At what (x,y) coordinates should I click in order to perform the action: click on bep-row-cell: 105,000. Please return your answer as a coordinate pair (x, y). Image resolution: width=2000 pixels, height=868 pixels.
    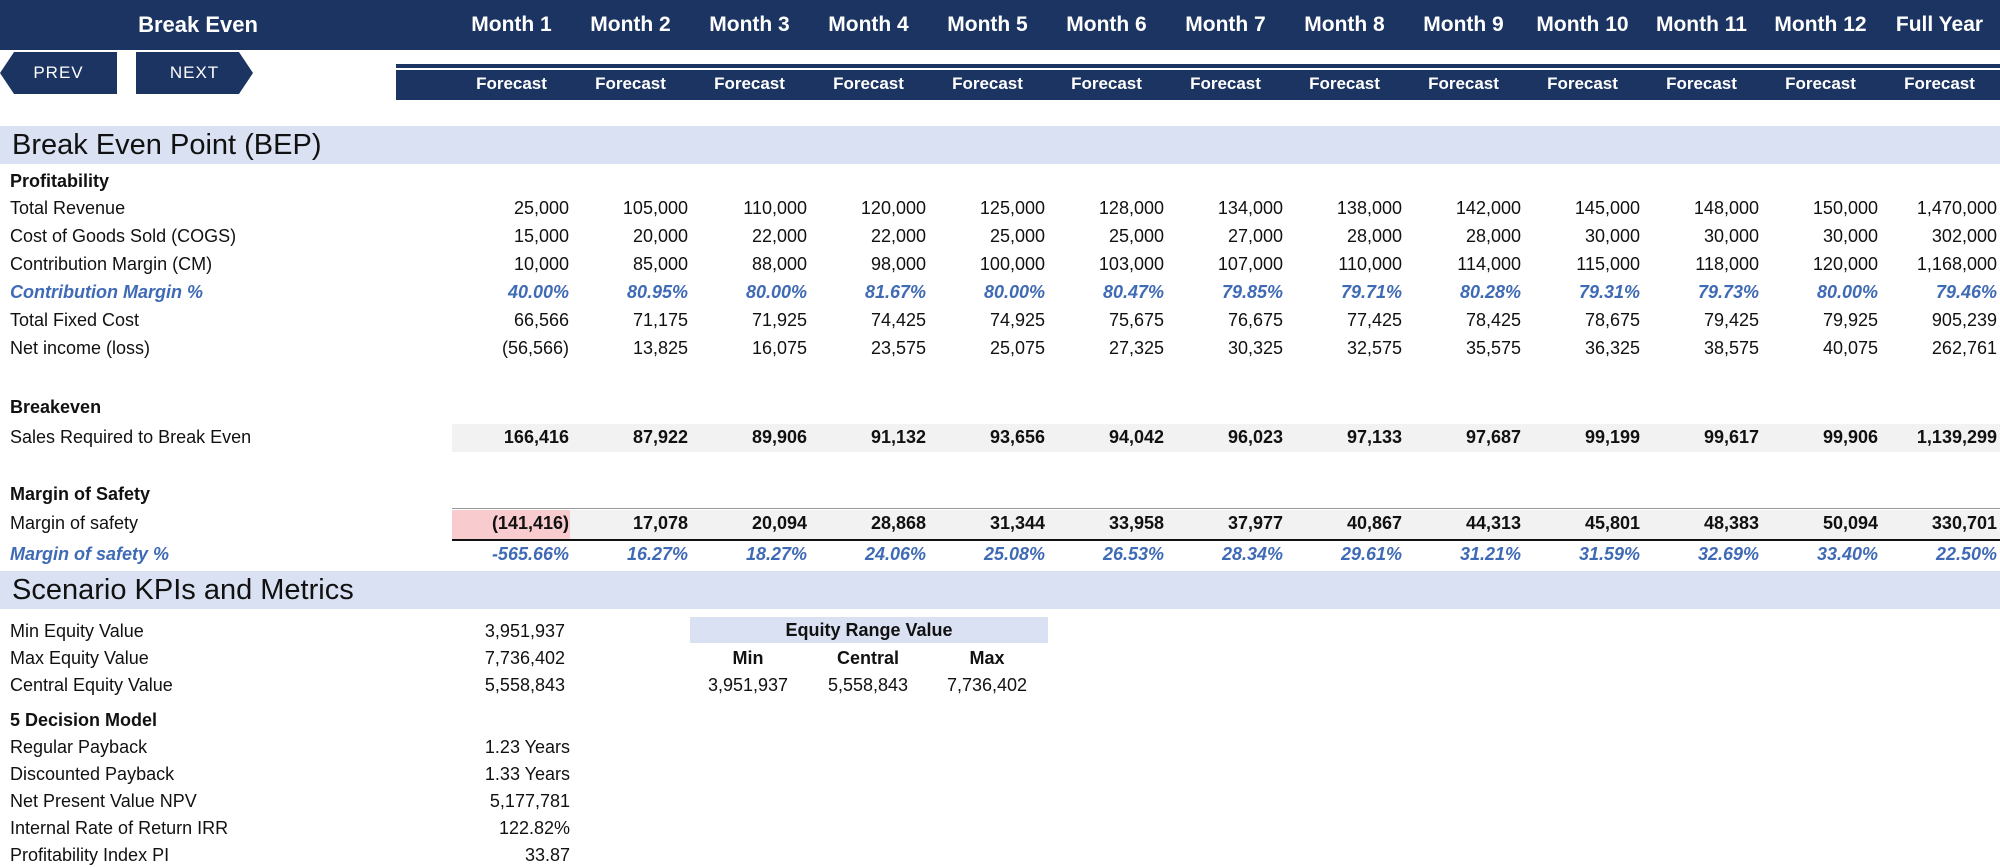
    Looking at the image, I should click on (655, 208).